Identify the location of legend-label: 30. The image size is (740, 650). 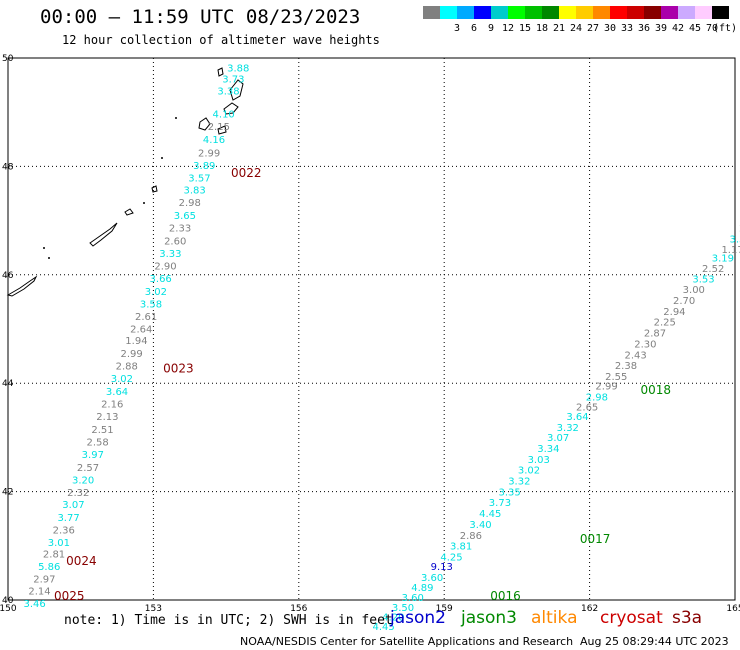
(610, 28).